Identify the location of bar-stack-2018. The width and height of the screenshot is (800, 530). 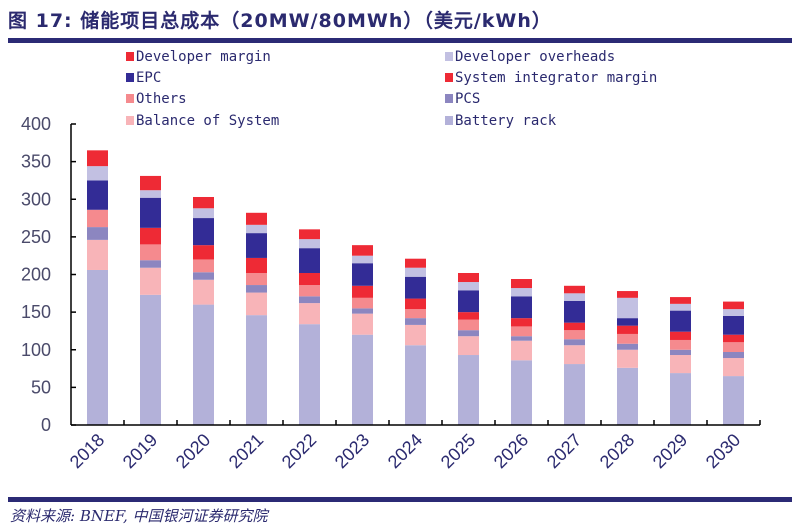
(97, 287).